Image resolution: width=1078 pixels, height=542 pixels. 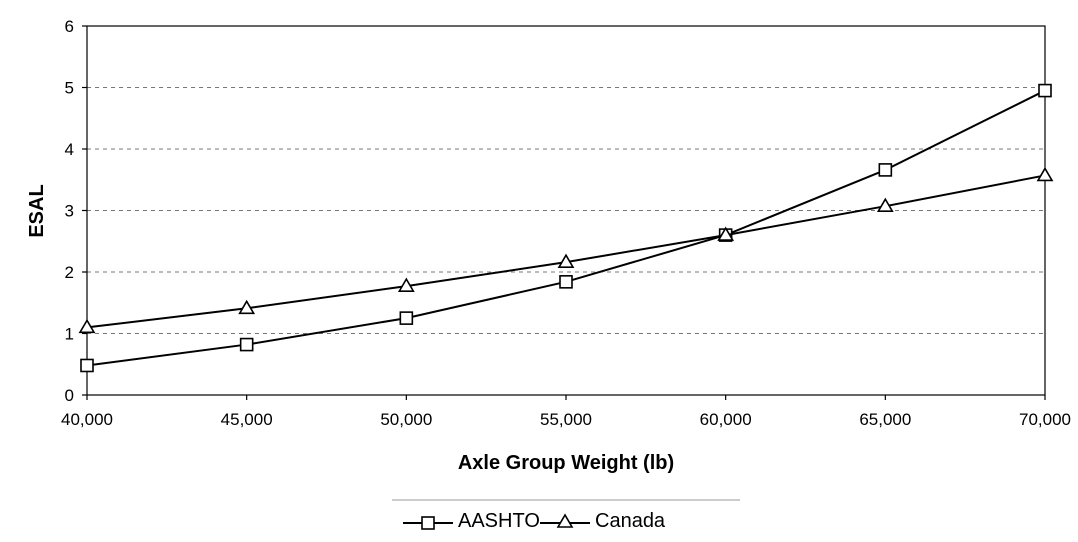 I want to click on x-tick-label: 55,000, so click(x=566, y=419).